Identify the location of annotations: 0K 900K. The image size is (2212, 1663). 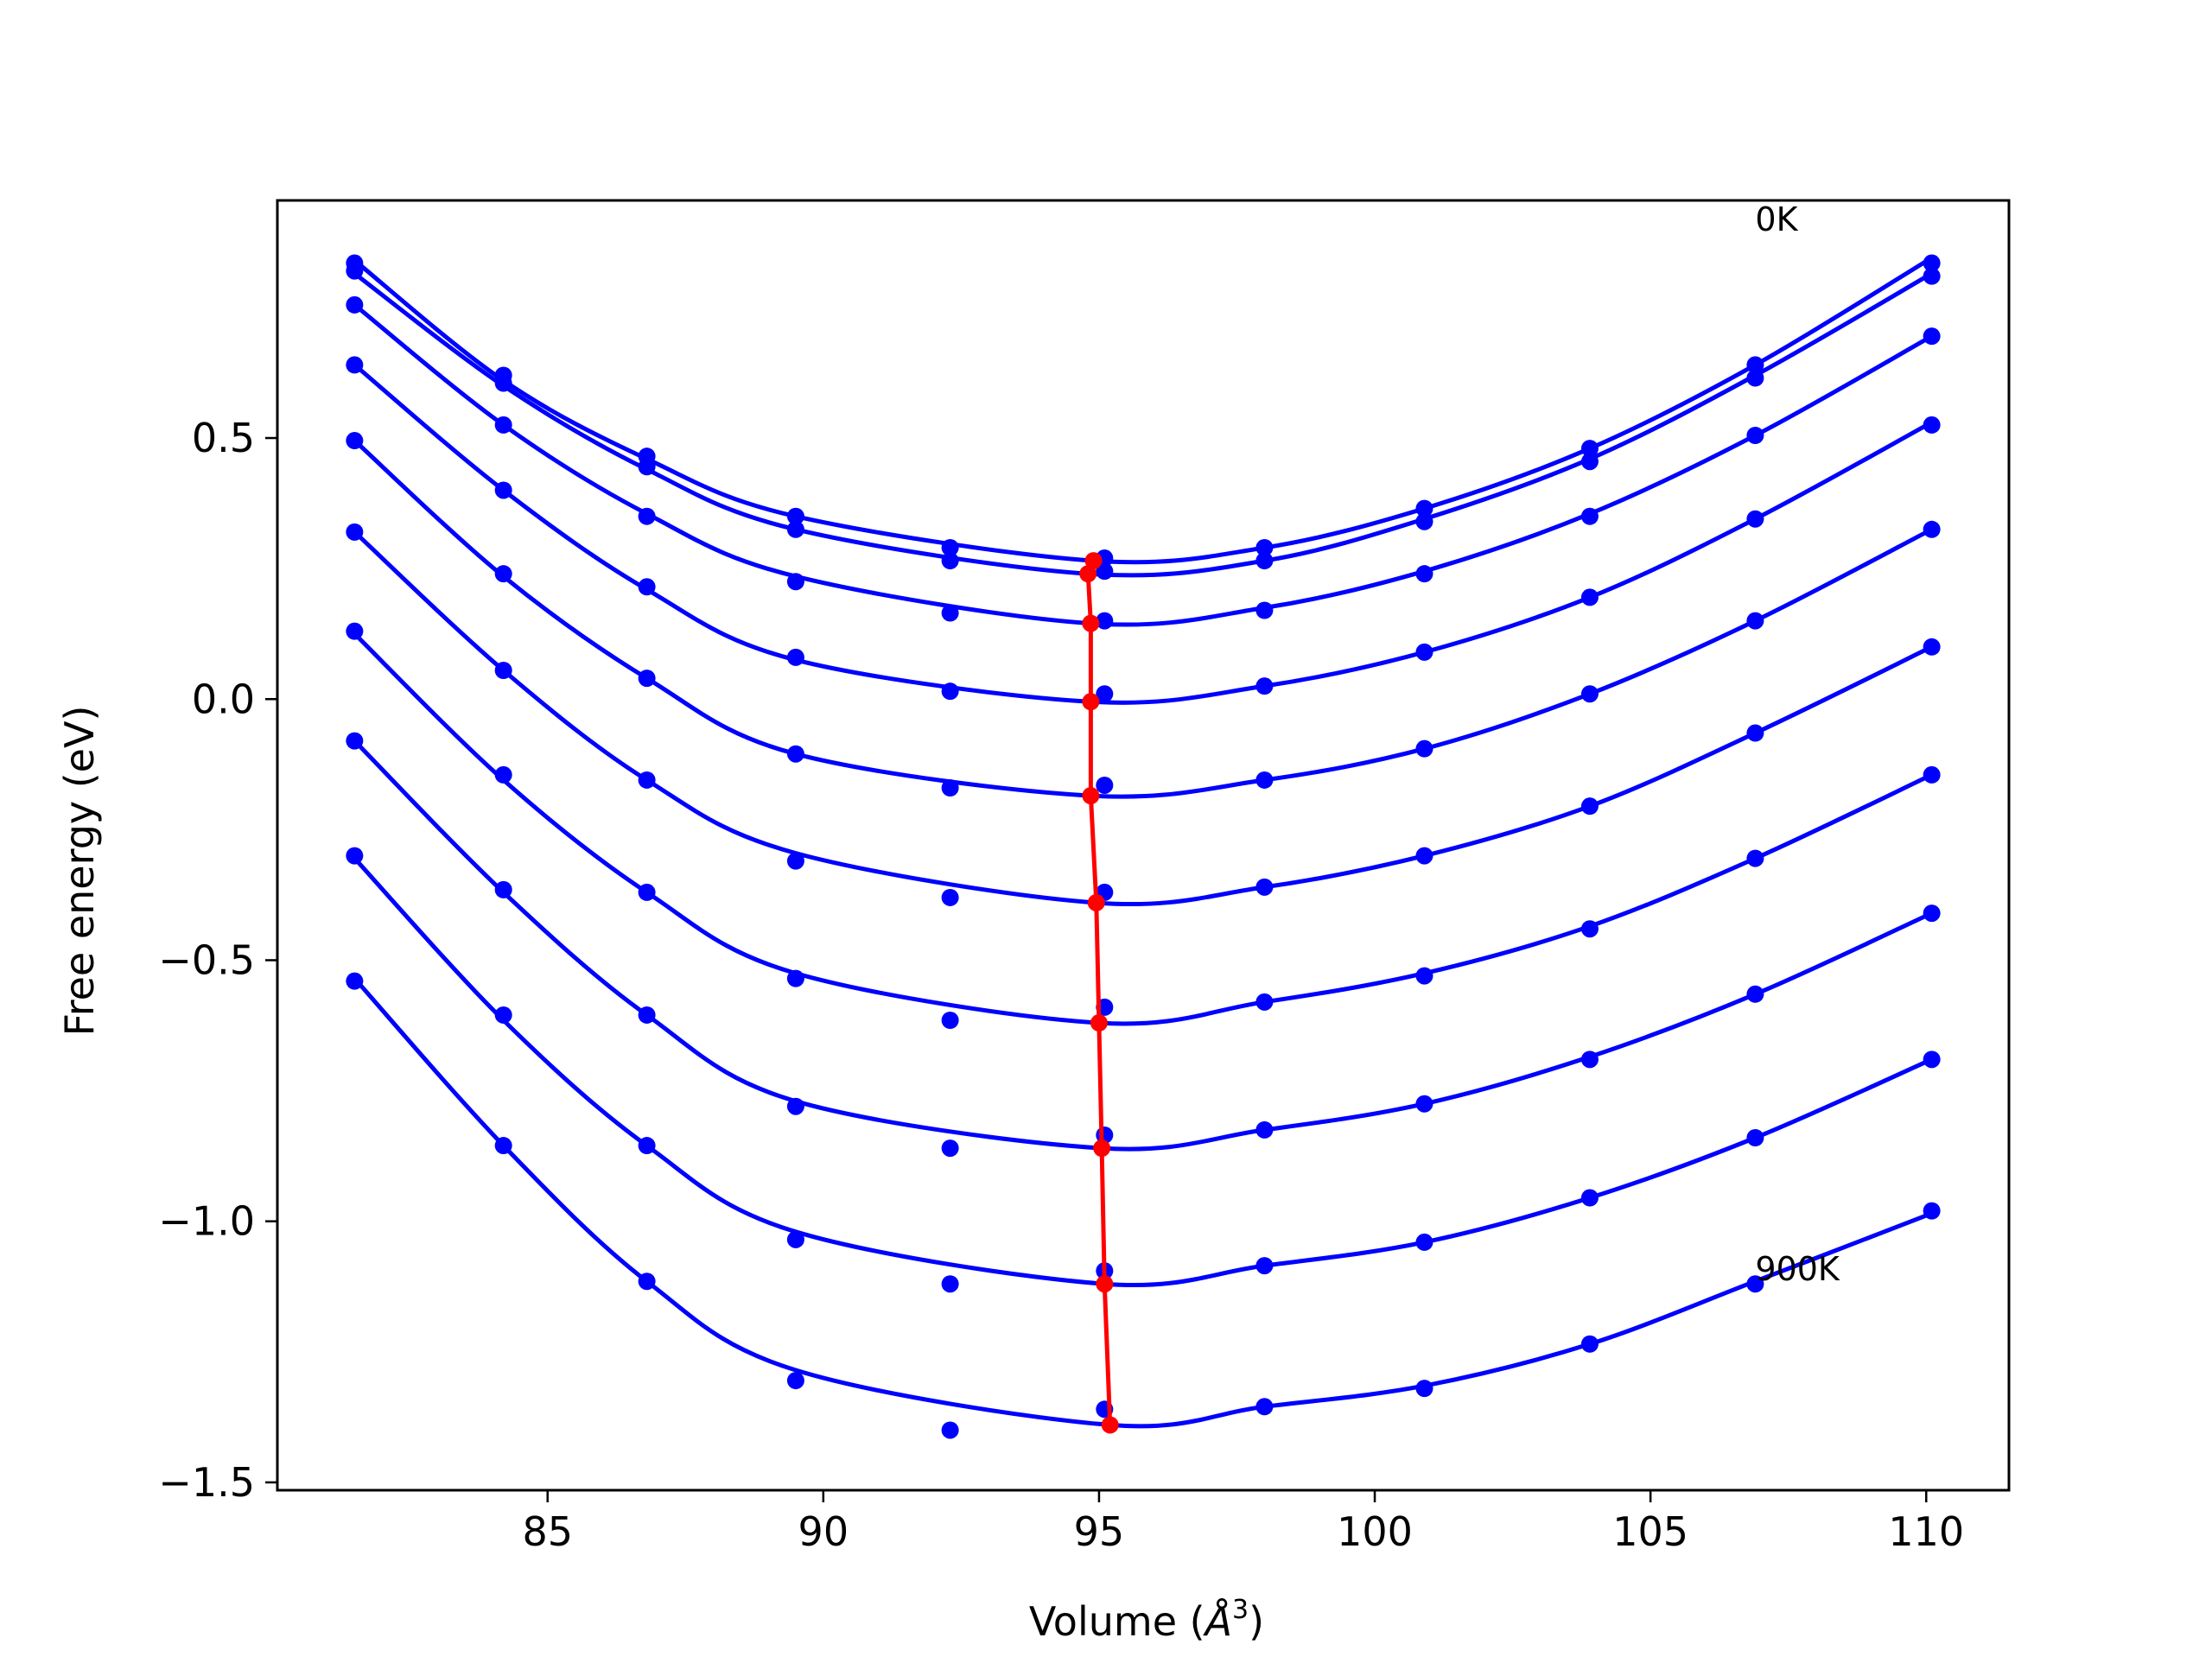
(1797, 744).